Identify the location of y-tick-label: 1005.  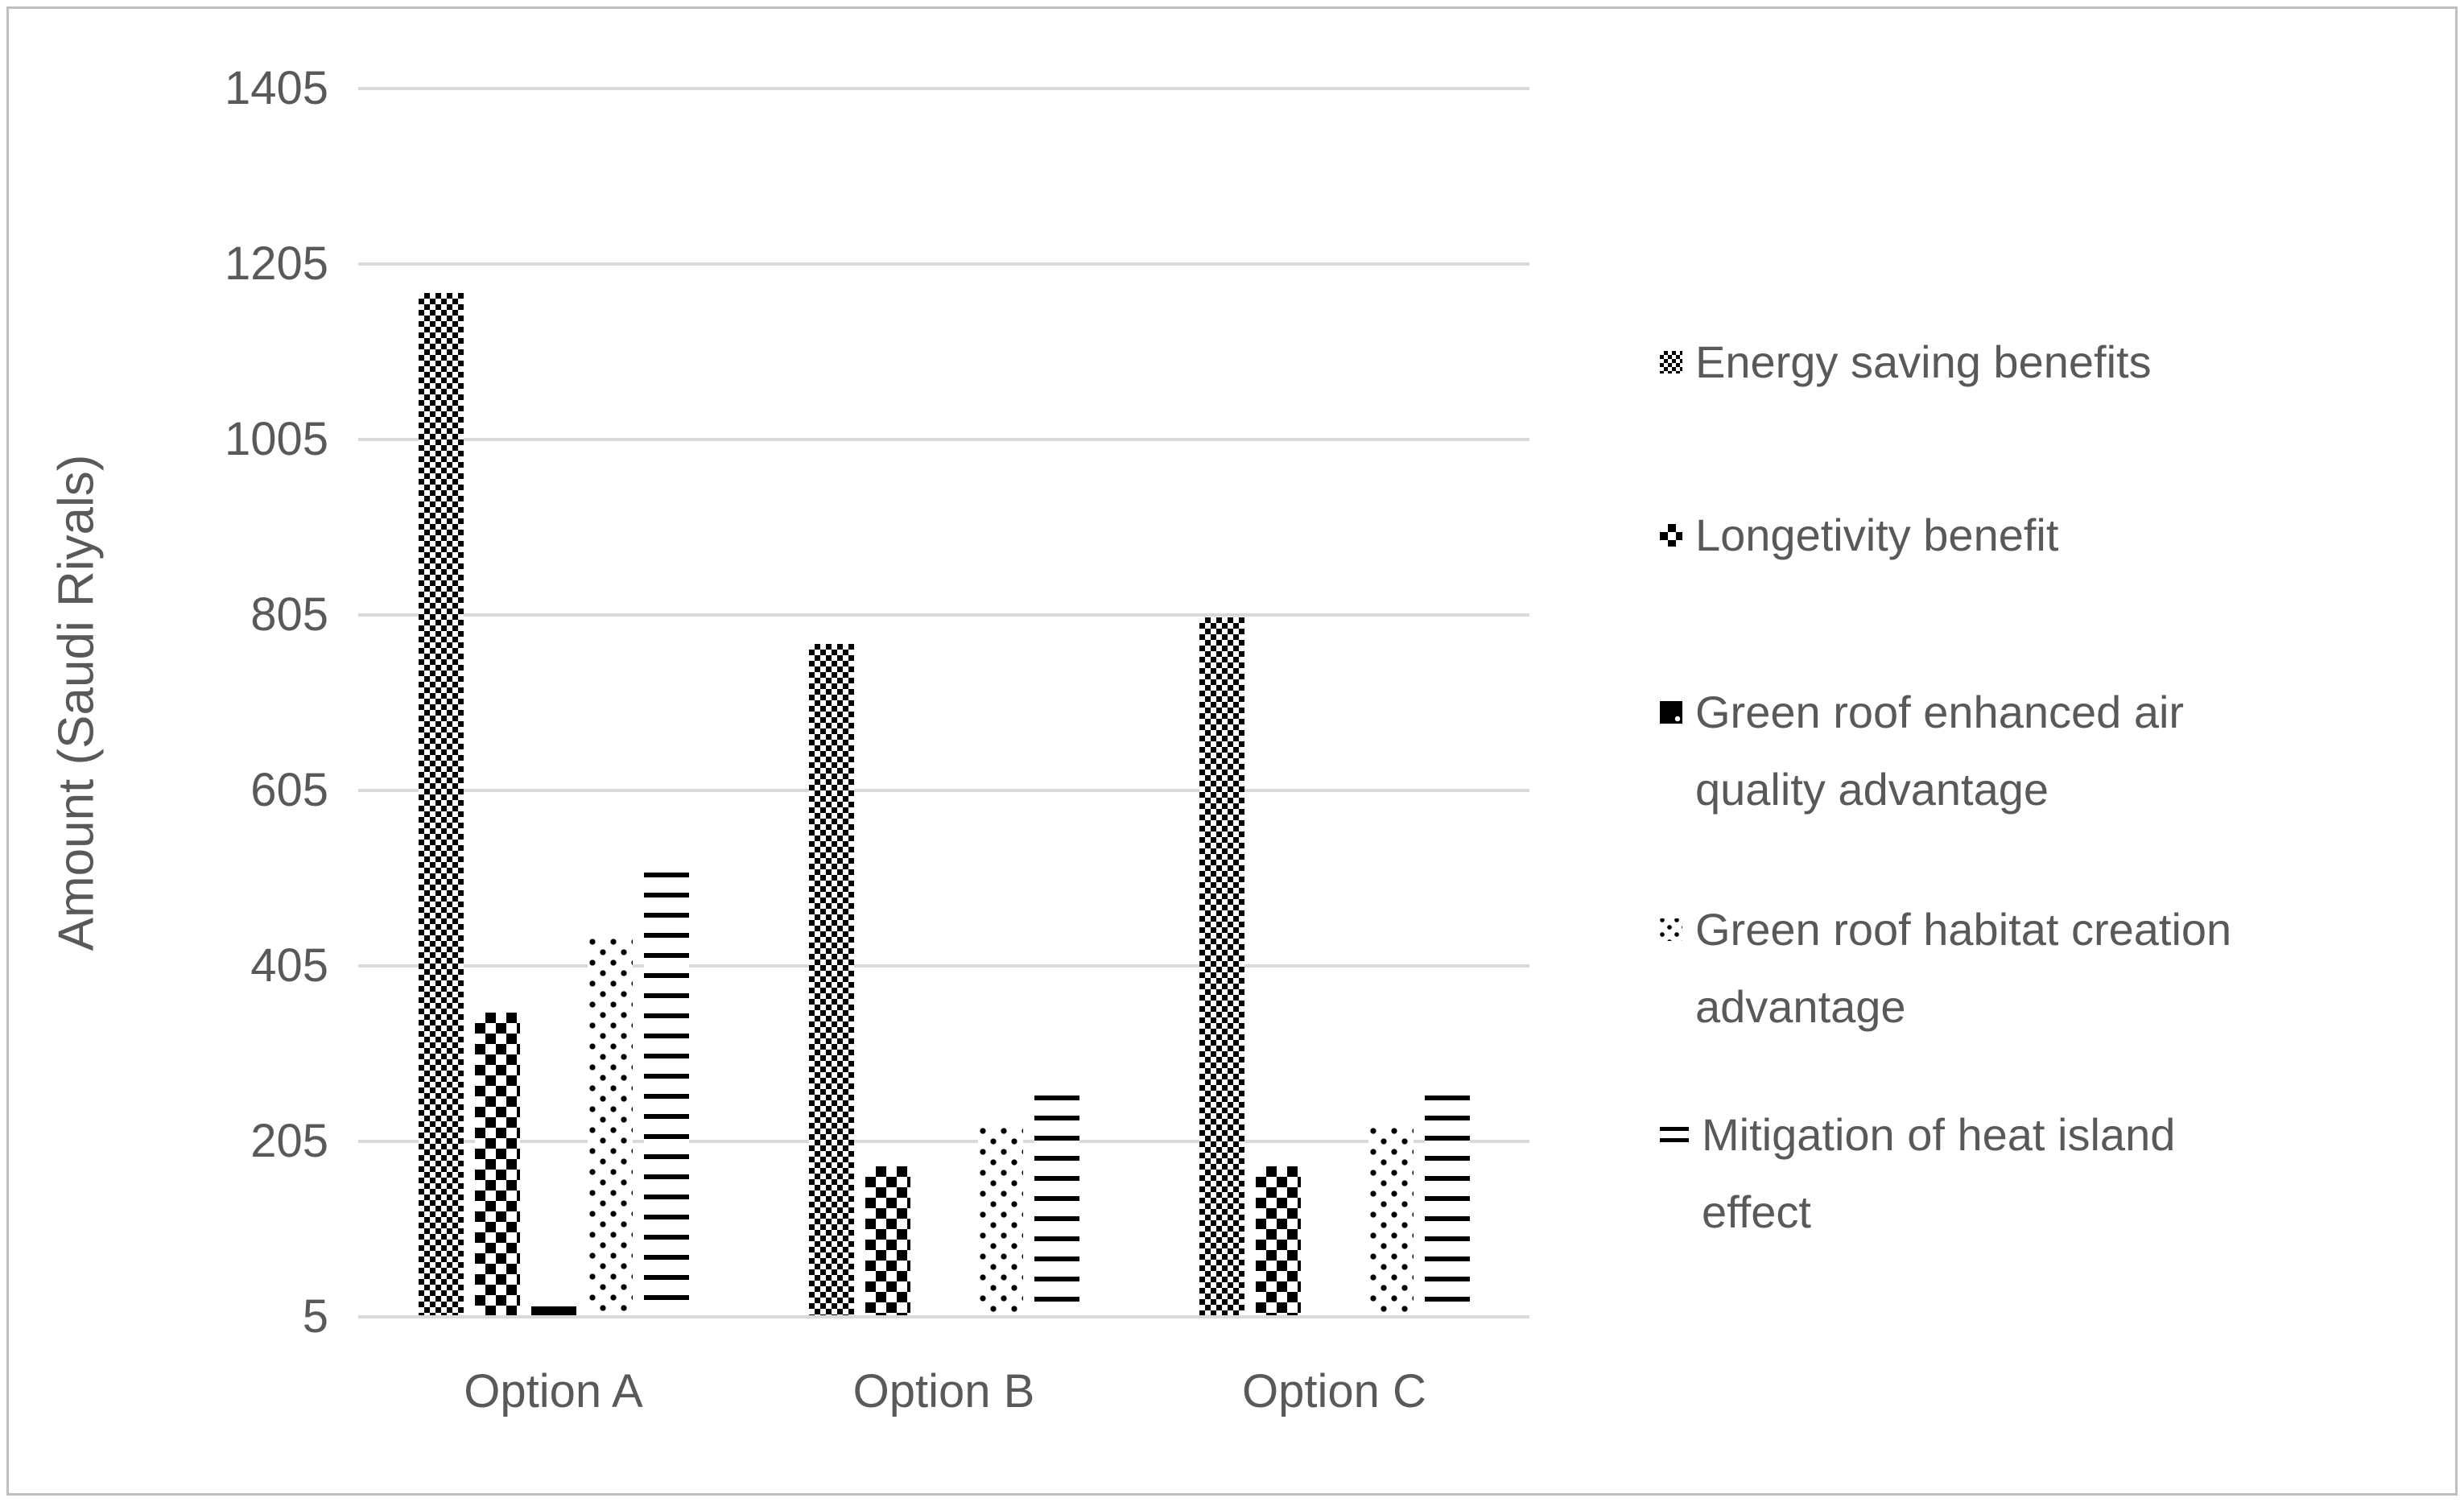
(276, 439).